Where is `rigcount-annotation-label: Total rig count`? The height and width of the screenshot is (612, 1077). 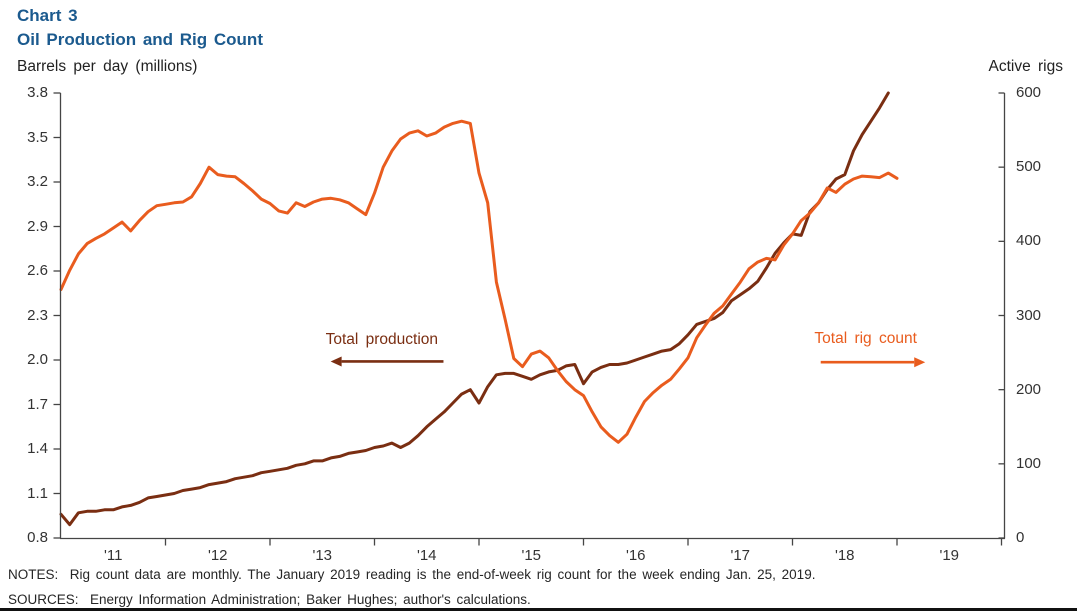 rigcount-annotation-label: Total rig count is located at coordinates (865, 338).